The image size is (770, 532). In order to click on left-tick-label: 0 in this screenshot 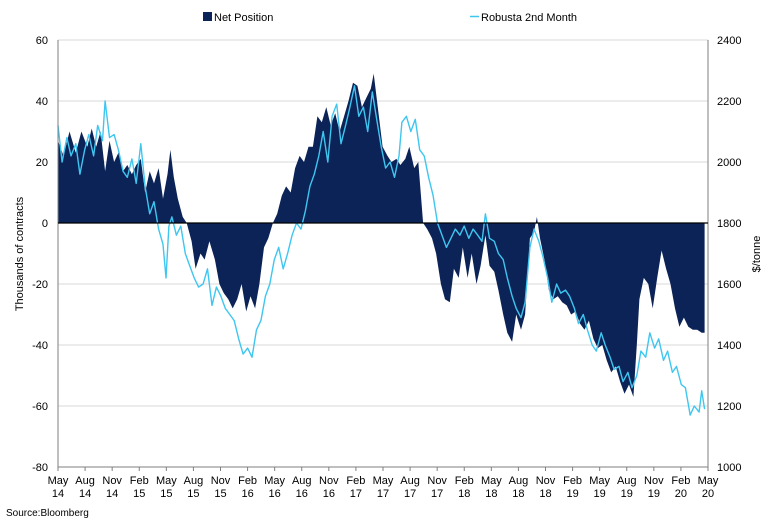, I will do `click(45, 224)`.